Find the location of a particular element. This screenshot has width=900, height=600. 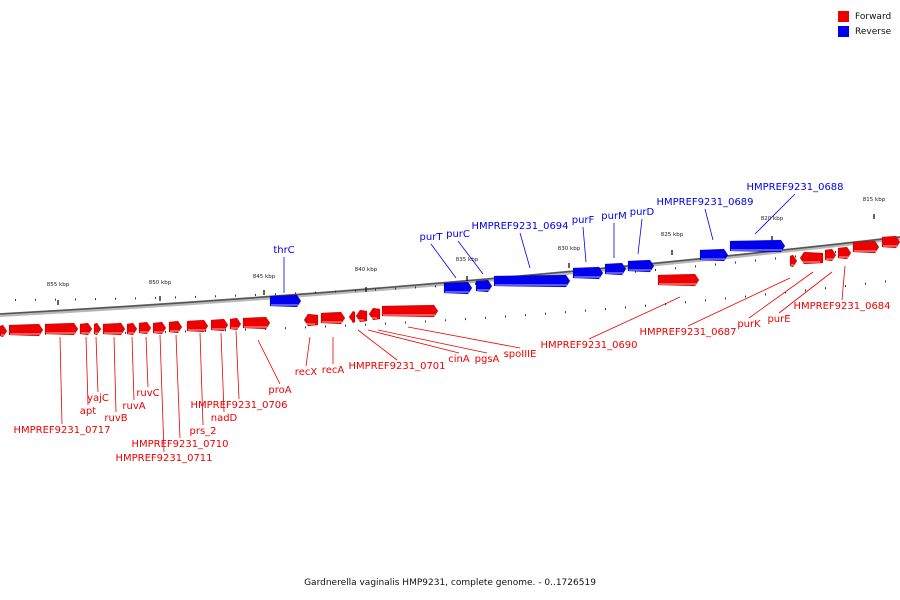

reverse-gene-label: purM is located at coordinates (613, 216).